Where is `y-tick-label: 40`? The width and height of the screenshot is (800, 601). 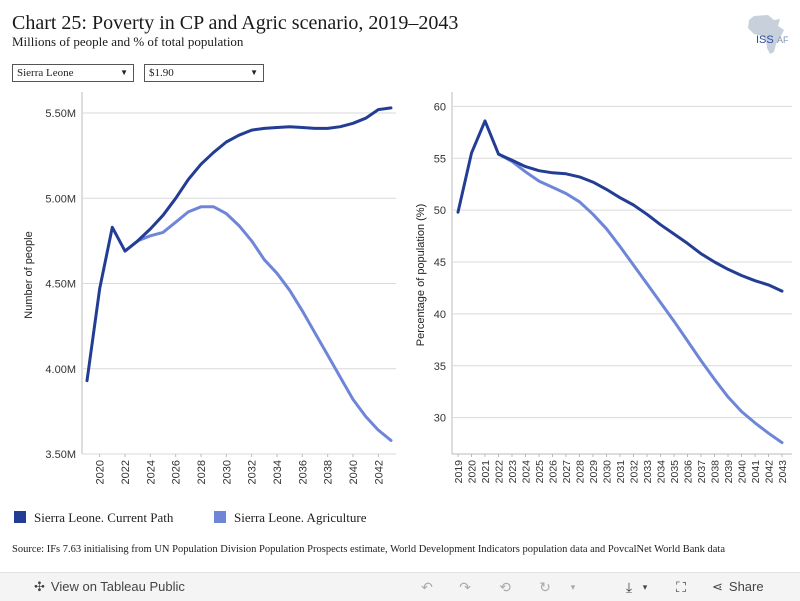 y-tick-label: 40 is located at coordinates (440, 315).